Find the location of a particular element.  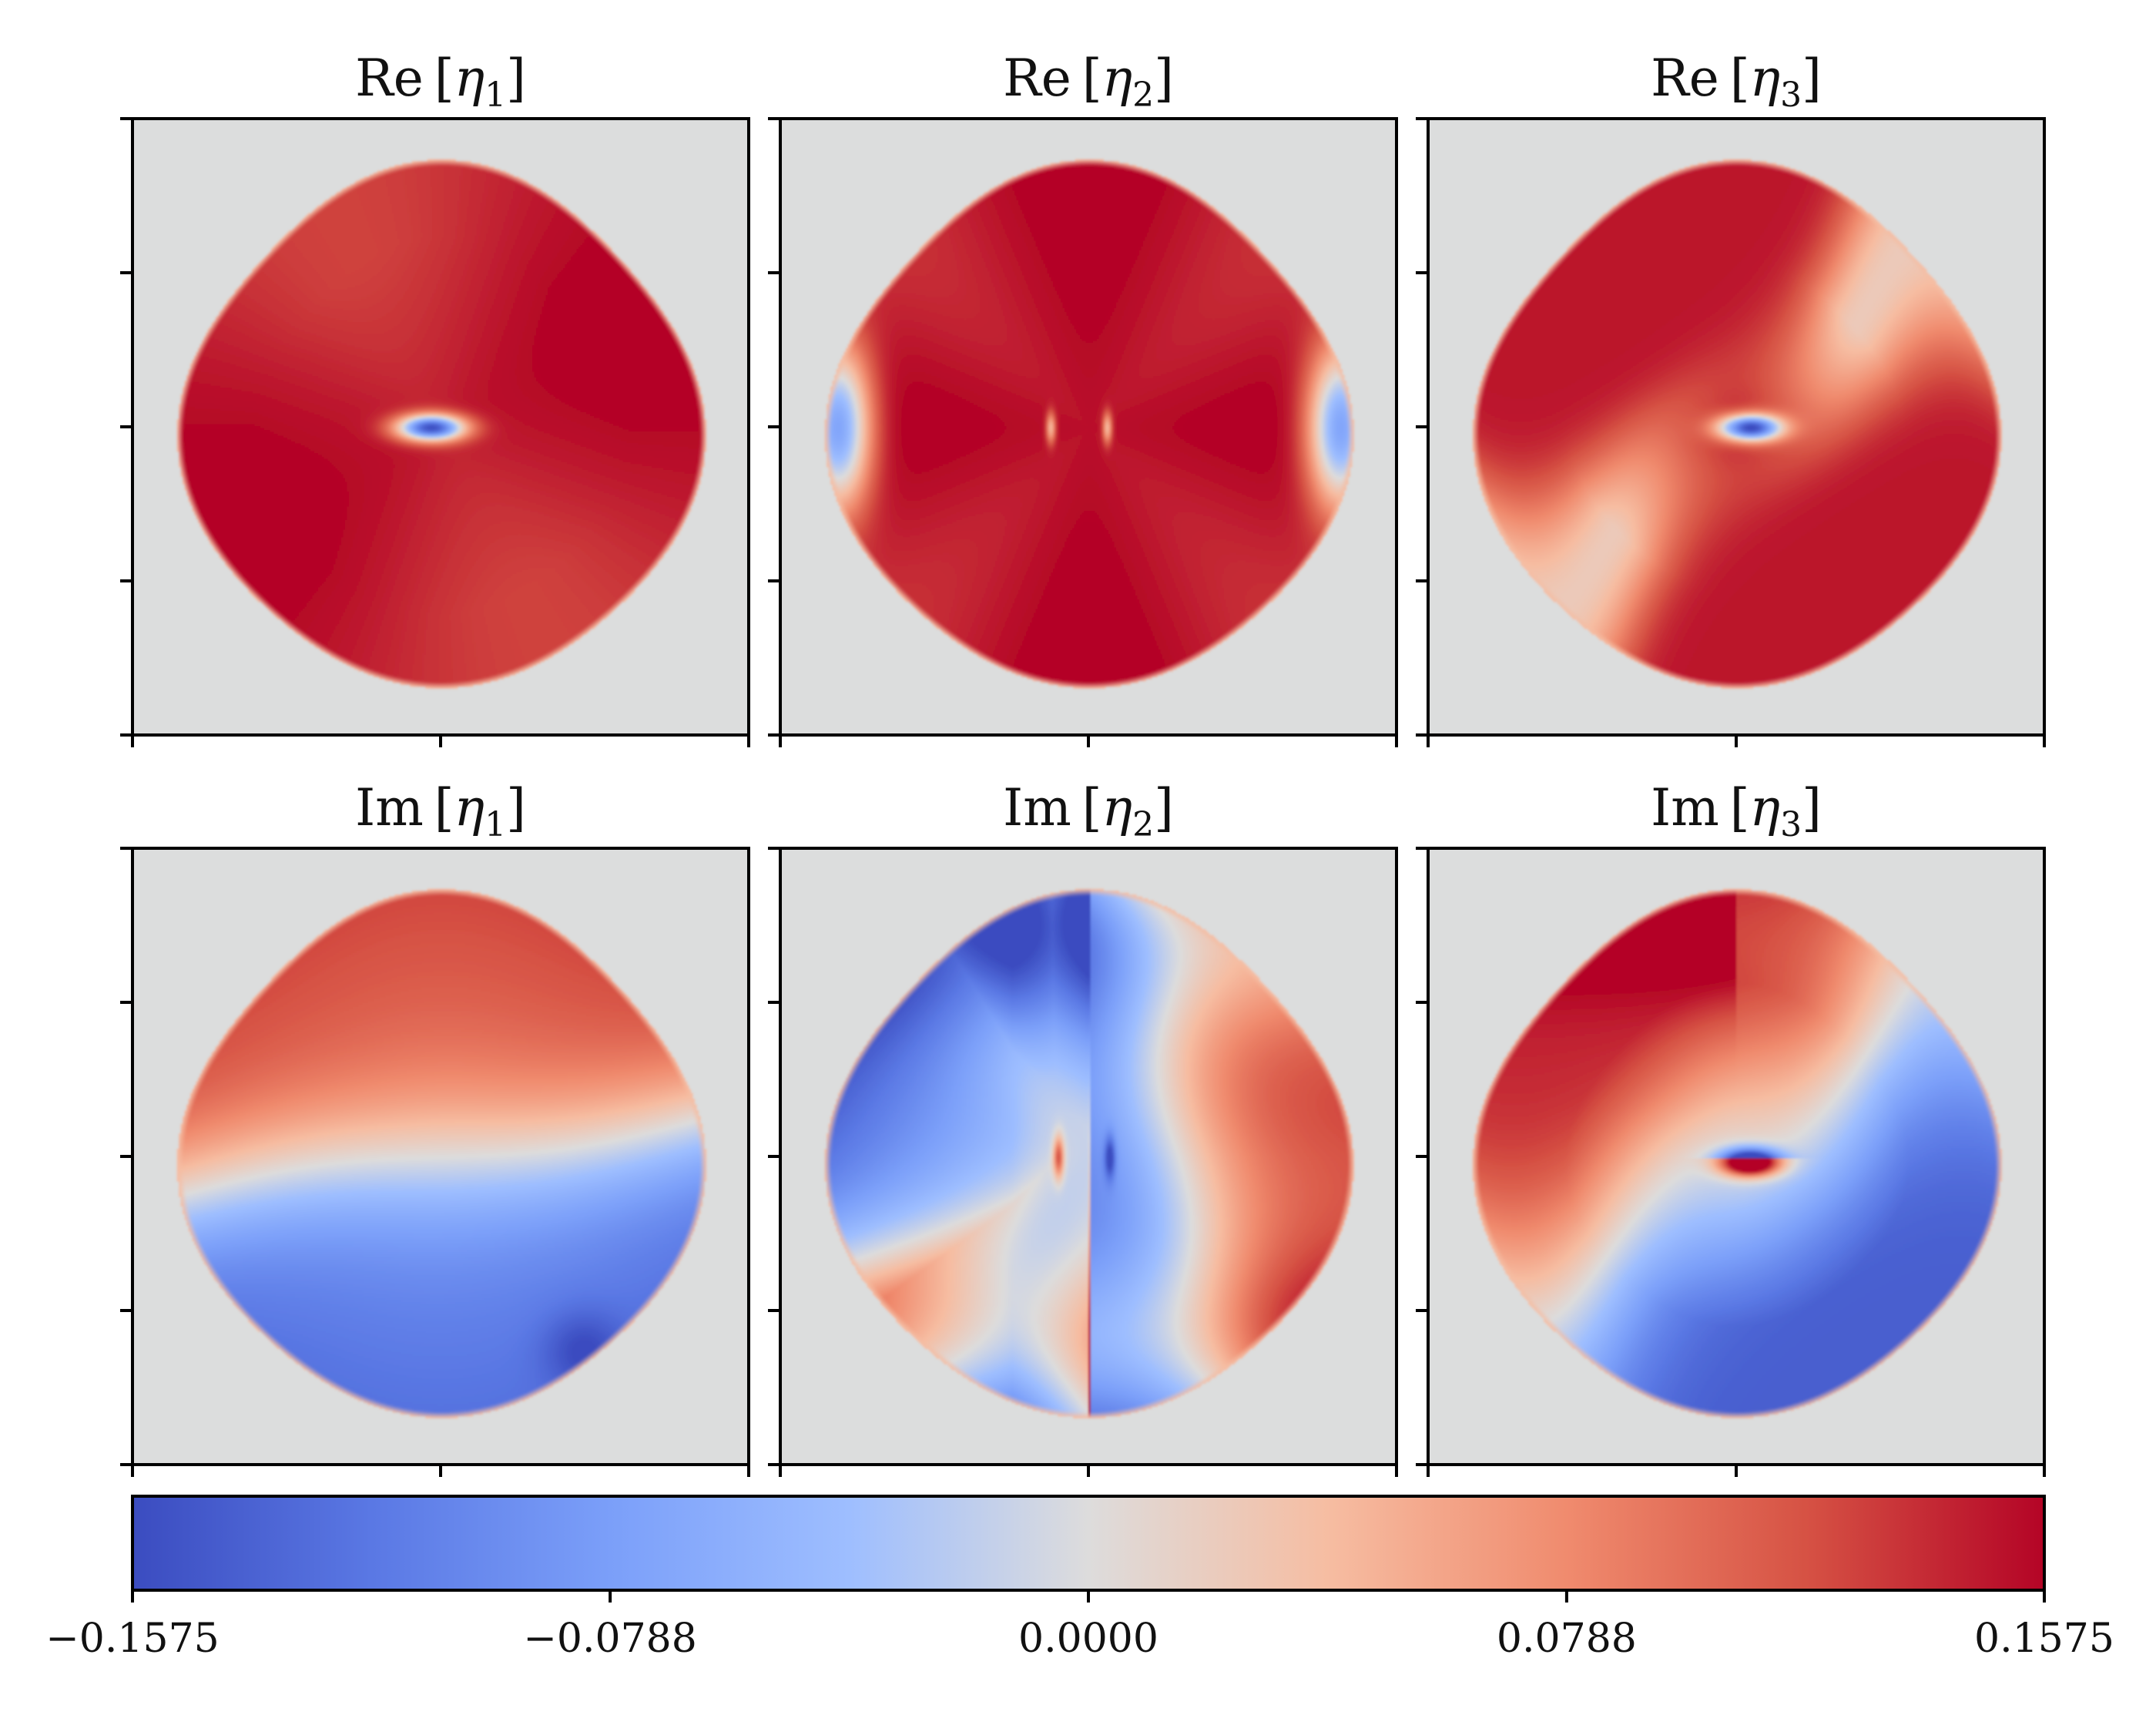

panel-im-eta2: Im [η2] is located at coordinates (1083, 1128).